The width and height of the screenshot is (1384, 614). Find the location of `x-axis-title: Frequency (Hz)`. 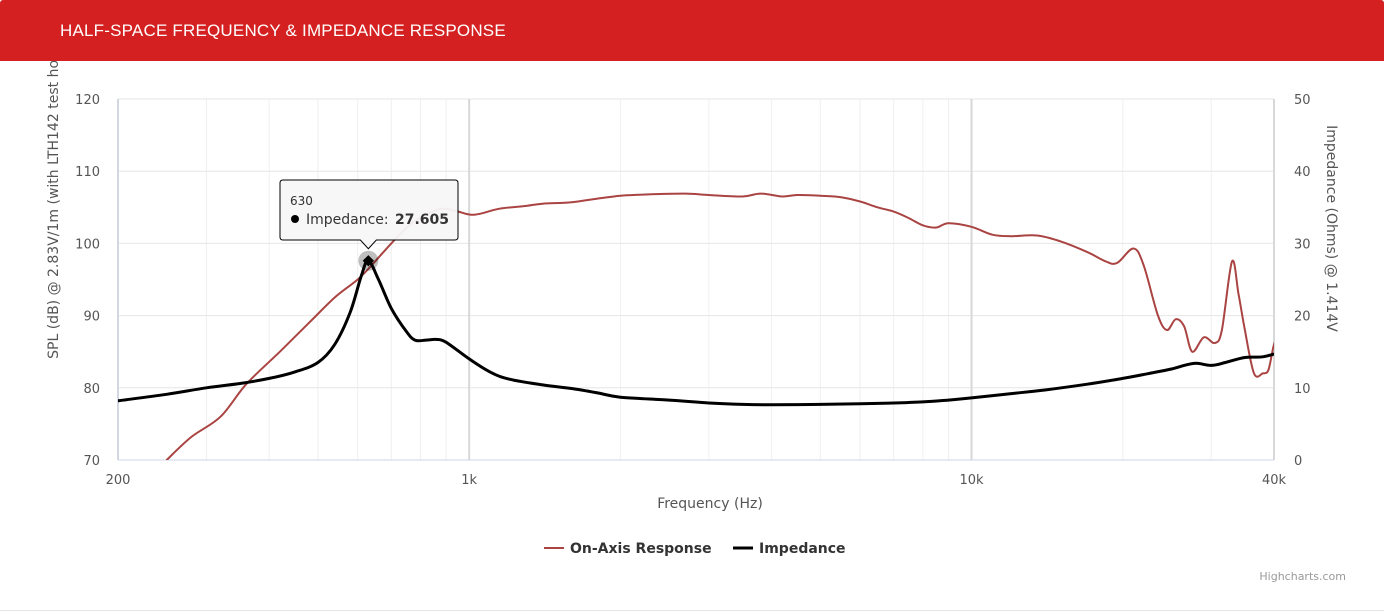

x-axis-title: Frequency (Hz) is located at coordinates (710, 504).